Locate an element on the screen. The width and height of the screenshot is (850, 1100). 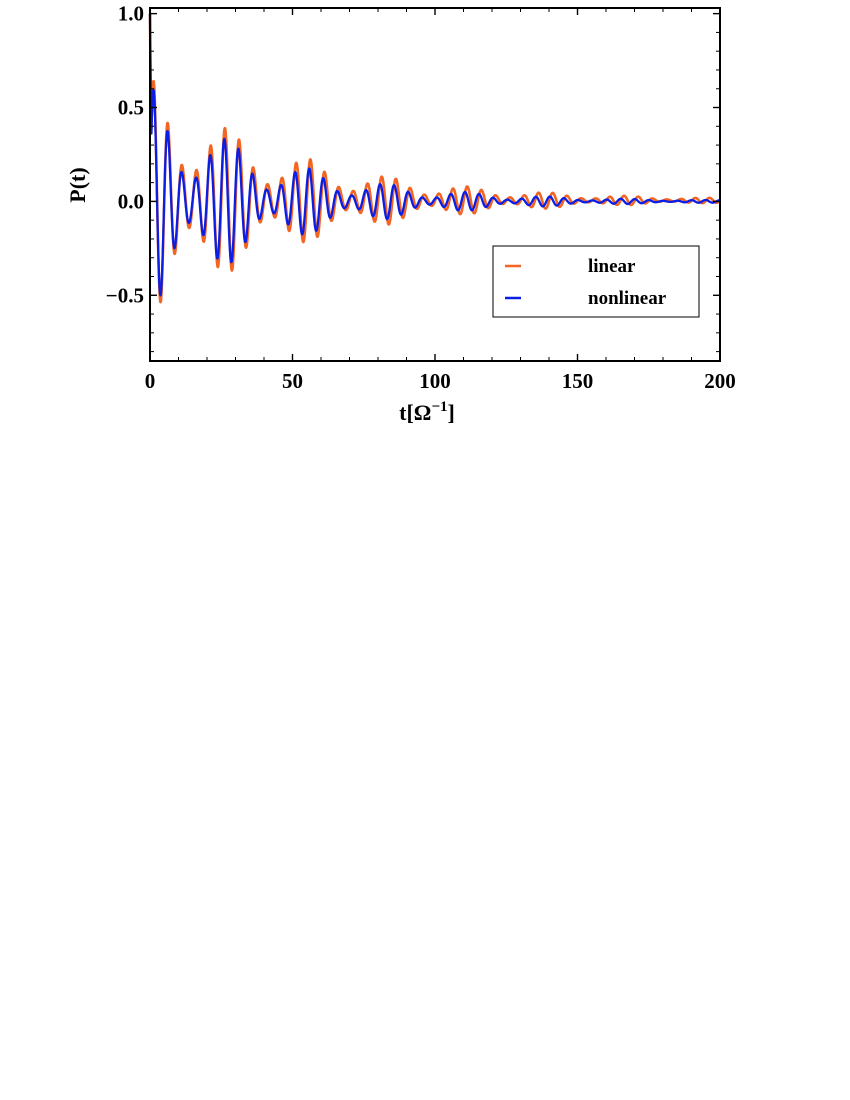
x-axis-title-close: ] is located at coordinates (451, 412).